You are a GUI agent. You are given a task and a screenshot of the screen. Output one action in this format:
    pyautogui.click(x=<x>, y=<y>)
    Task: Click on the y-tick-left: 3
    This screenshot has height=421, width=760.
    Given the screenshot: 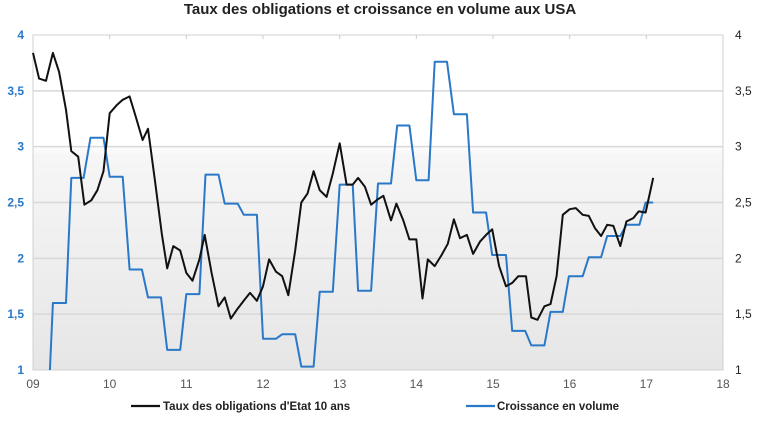 What is the action you would take?
    pyautogui.click(x=20, y=147)
    